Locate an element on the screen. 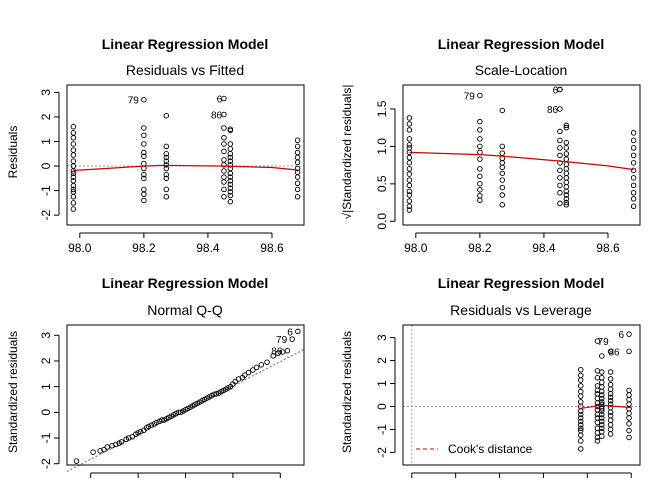  panel-subtitle: Normal Q-Q is located at coordinates (185, 310).